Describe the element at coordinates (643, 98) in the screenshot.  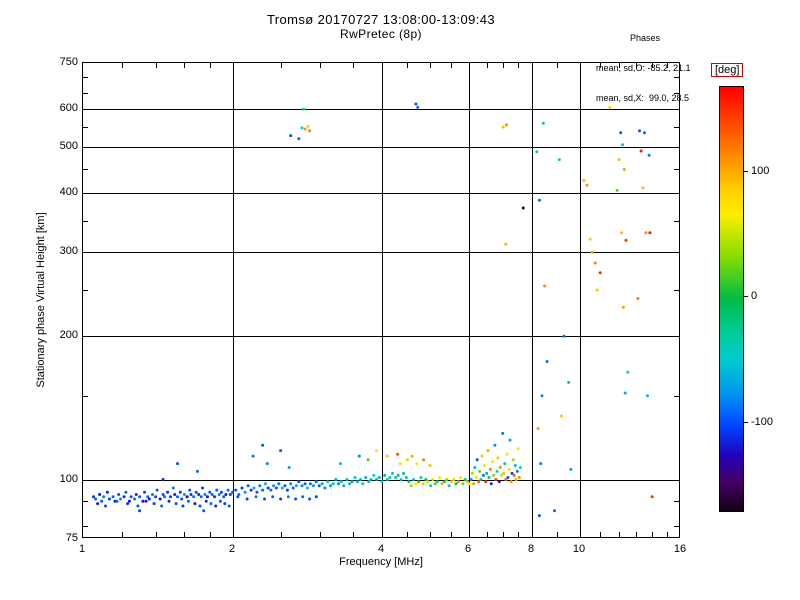
I see `phase-stats-line-x: mean, sd,X: 99.0, 28.5` at that location.